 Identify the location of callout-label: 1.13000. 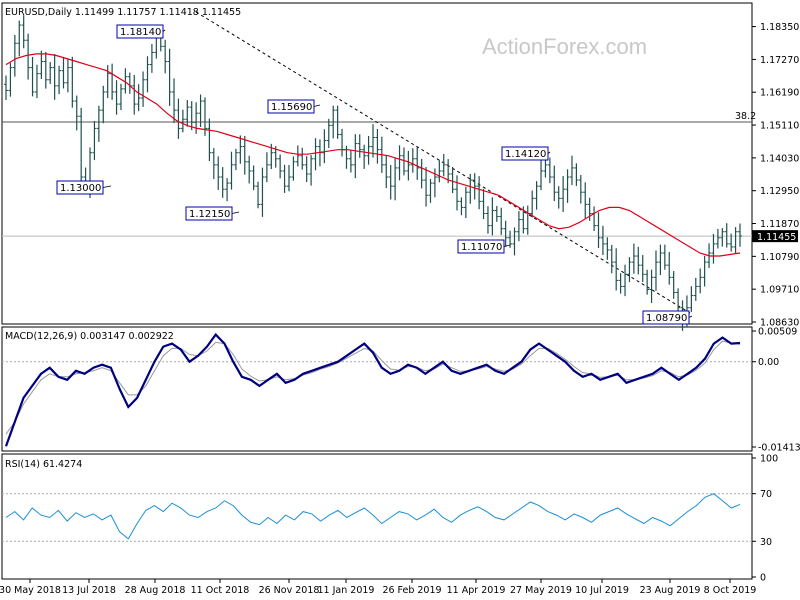
(80, 188).